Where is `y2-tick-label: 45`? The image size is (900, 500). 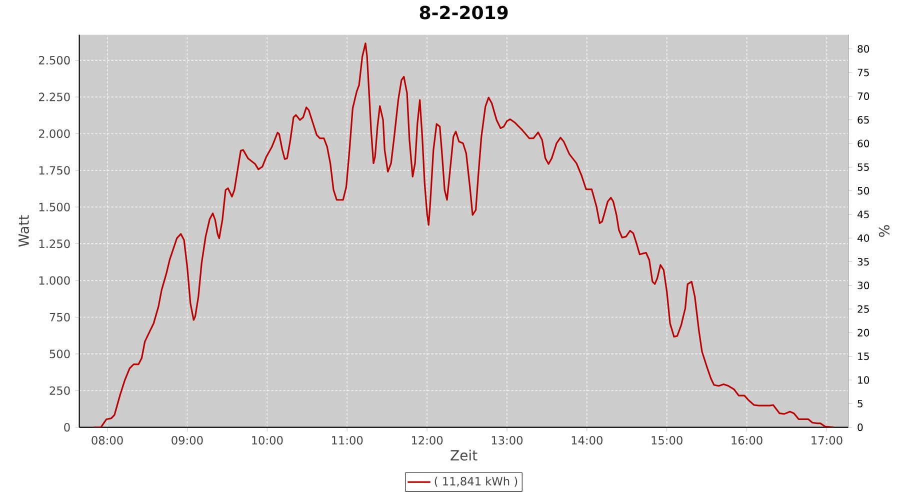 y2-tick-label: 45 is located at coordinates (863, 214).